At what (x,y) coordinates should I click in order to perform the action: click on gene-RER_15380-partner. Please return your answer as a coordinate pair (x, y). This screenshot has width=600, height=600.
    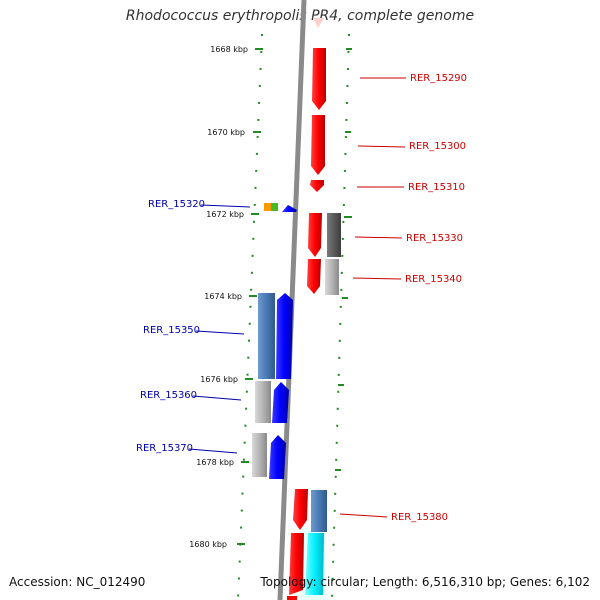
    Looking at the image, I should click on (319, 511).